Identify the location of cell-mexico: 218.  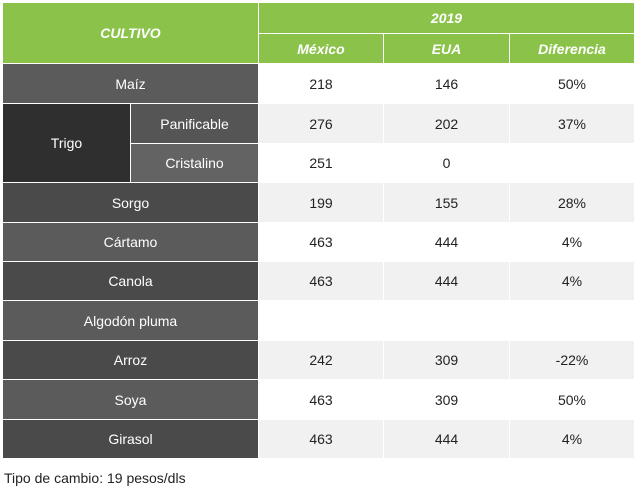
(321, 83).